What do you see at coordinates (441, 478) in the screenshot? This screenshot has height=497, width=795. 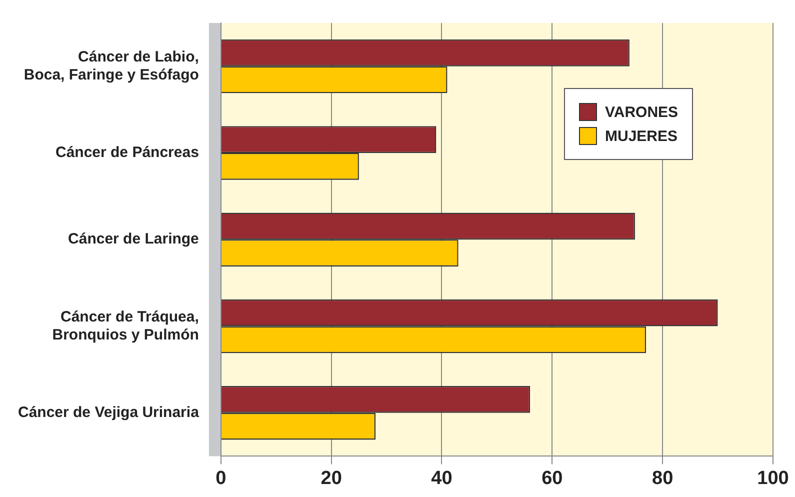 I see `x-tick-label: 40` at bounding box center [441, 478].